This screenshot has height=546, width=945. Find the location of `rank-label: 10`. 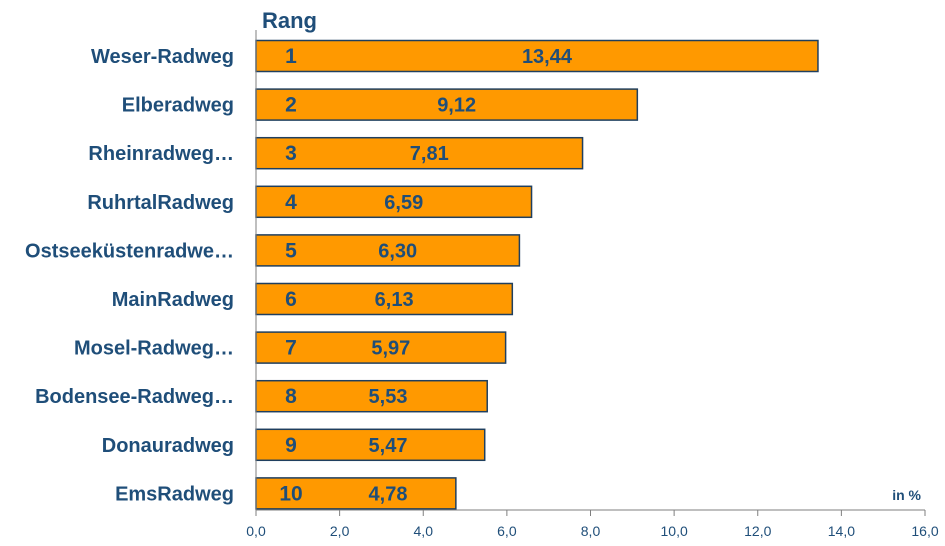

rank-label: 10 is located at coordinates (290, 493).